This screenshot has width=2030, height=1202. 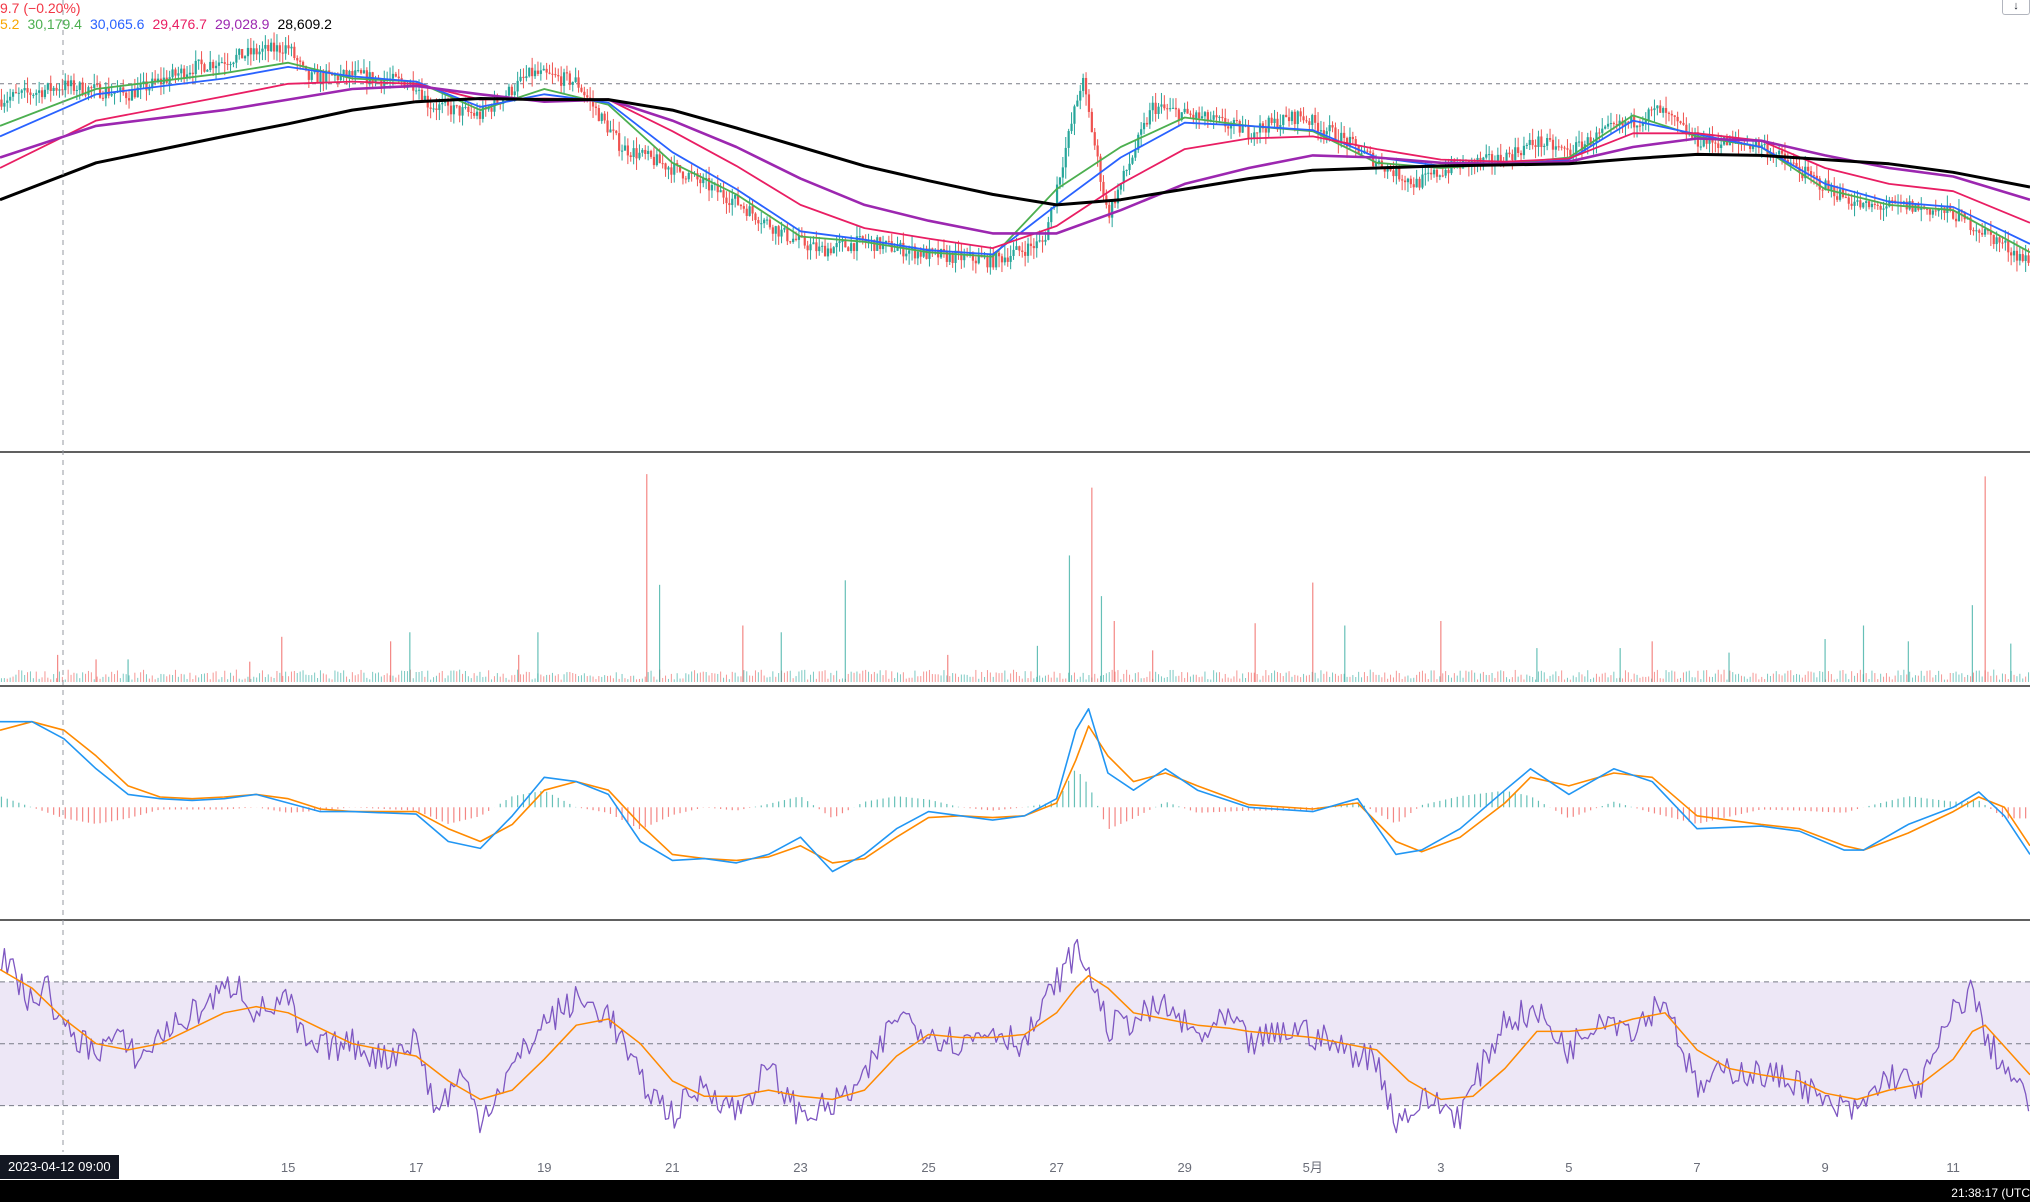 What do you see at coordinates (2016, 7) in the screenshot?
I see `scroll-to-latest-button: ↓` at bounding box center [2016, 7].